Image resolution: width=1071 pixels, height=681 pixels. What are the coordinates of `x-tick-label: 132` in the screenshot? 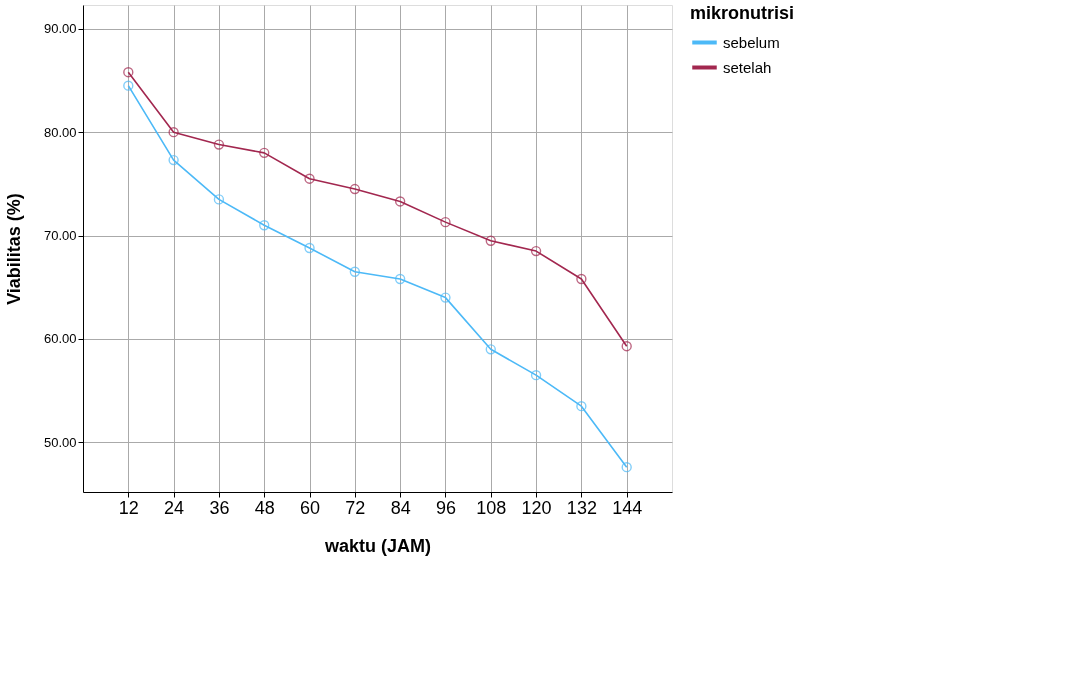 It's located at (581, 507).